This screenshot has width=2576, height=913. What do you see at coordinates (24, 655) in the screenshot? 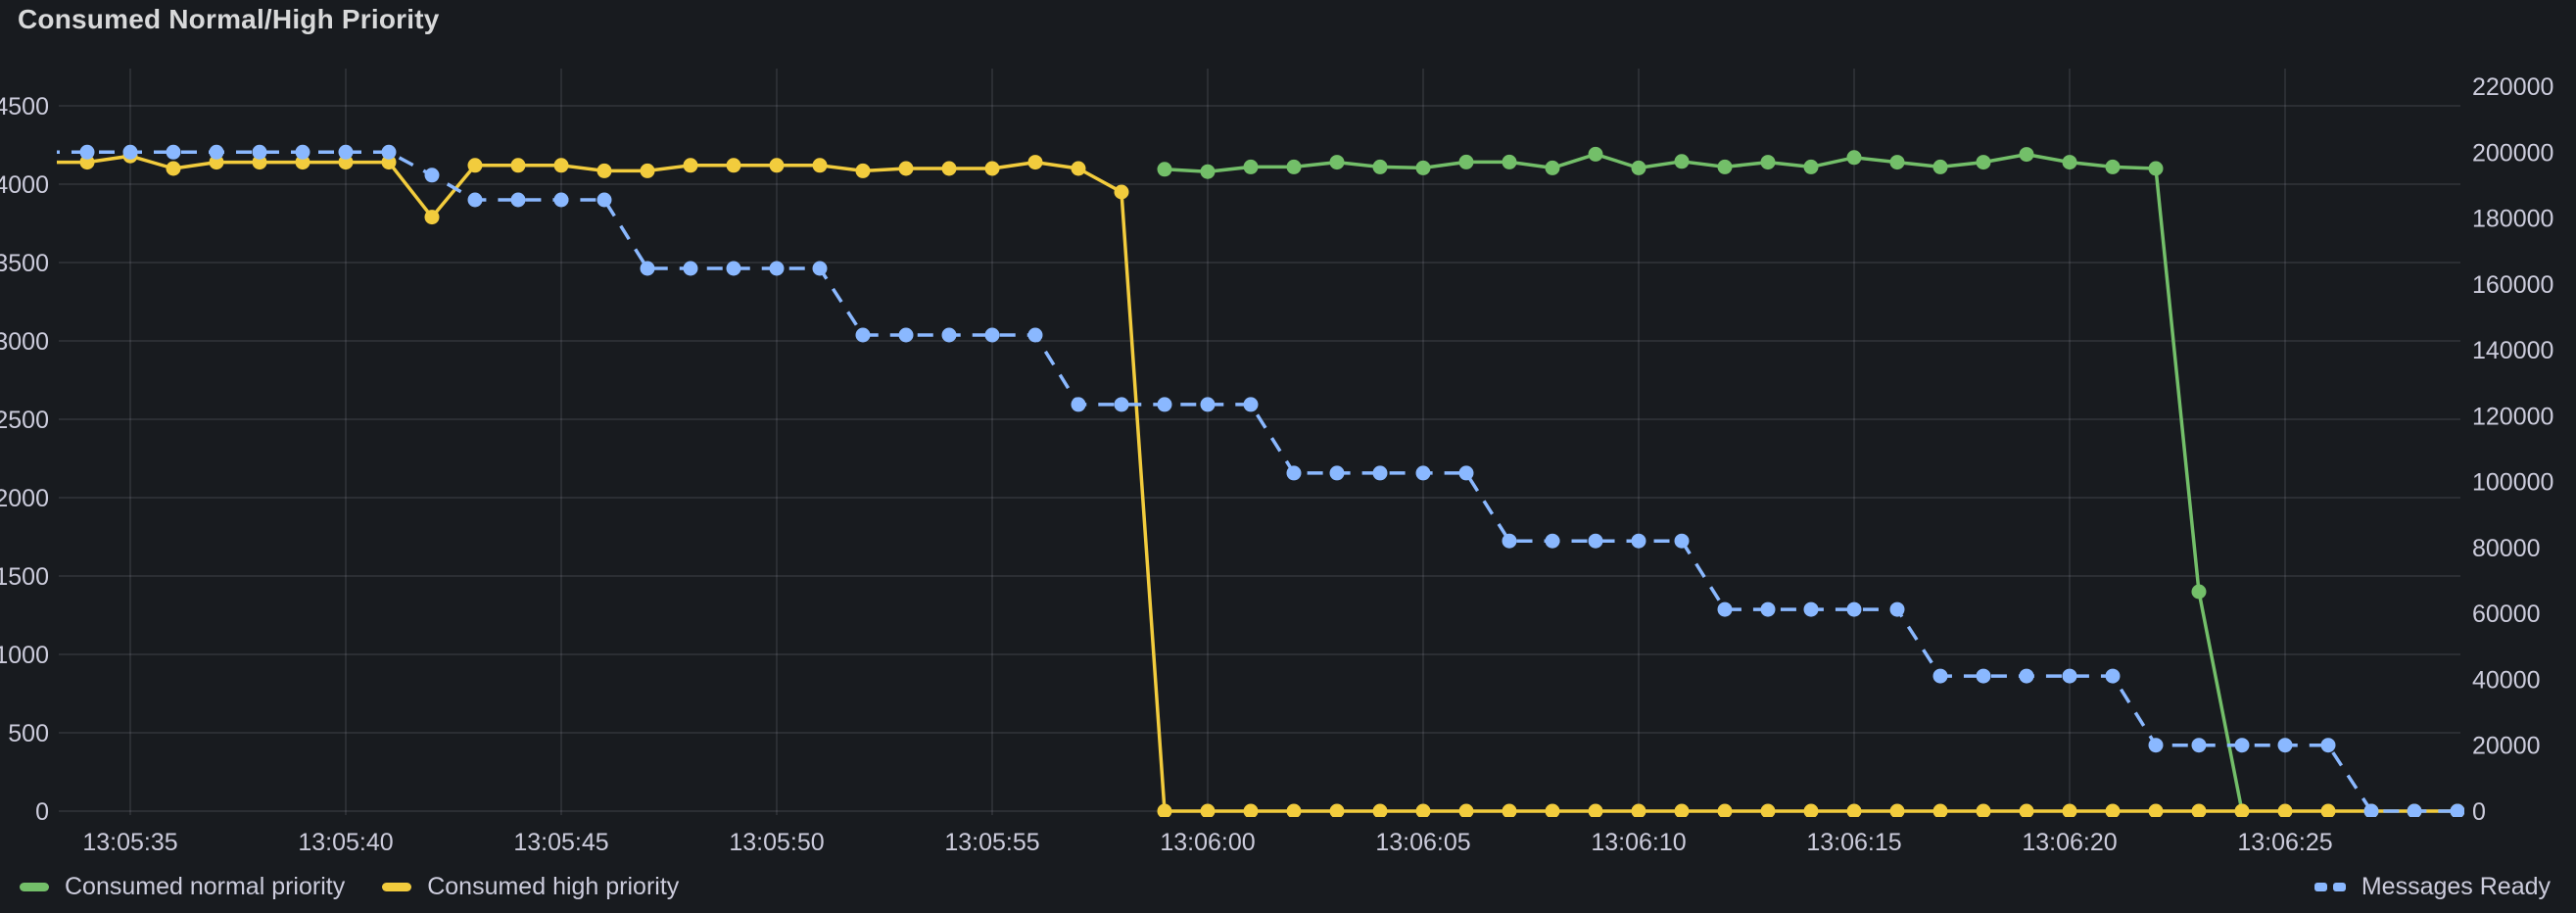
I see `svg-text: 1000` at bounding box center [24, 655].